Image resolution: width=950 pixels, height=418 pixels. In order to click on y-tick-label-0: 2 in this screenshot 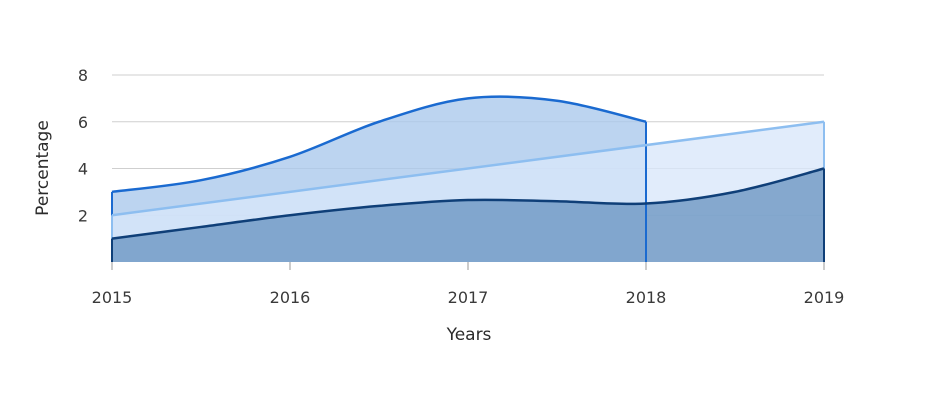, I will do `click(83, 215)`.